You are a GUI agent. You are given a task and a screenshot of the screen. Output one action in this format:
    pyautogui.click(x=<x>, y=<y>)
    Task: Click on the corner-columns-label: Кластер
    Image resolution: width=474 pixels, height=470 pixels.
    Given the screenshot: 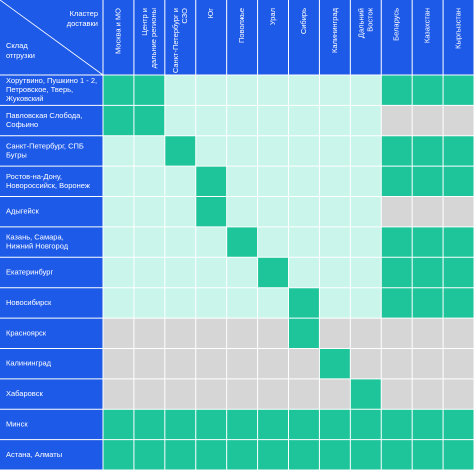 What is the action you would take?
    pyautogui.click(x=84, y=13)
    